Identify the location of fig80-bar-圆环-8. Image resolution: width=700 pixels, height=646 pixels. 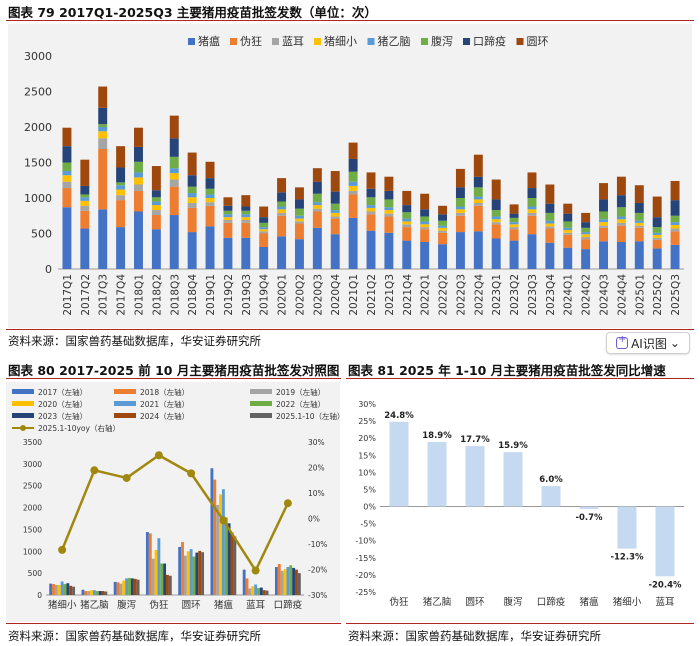
(203, 573).